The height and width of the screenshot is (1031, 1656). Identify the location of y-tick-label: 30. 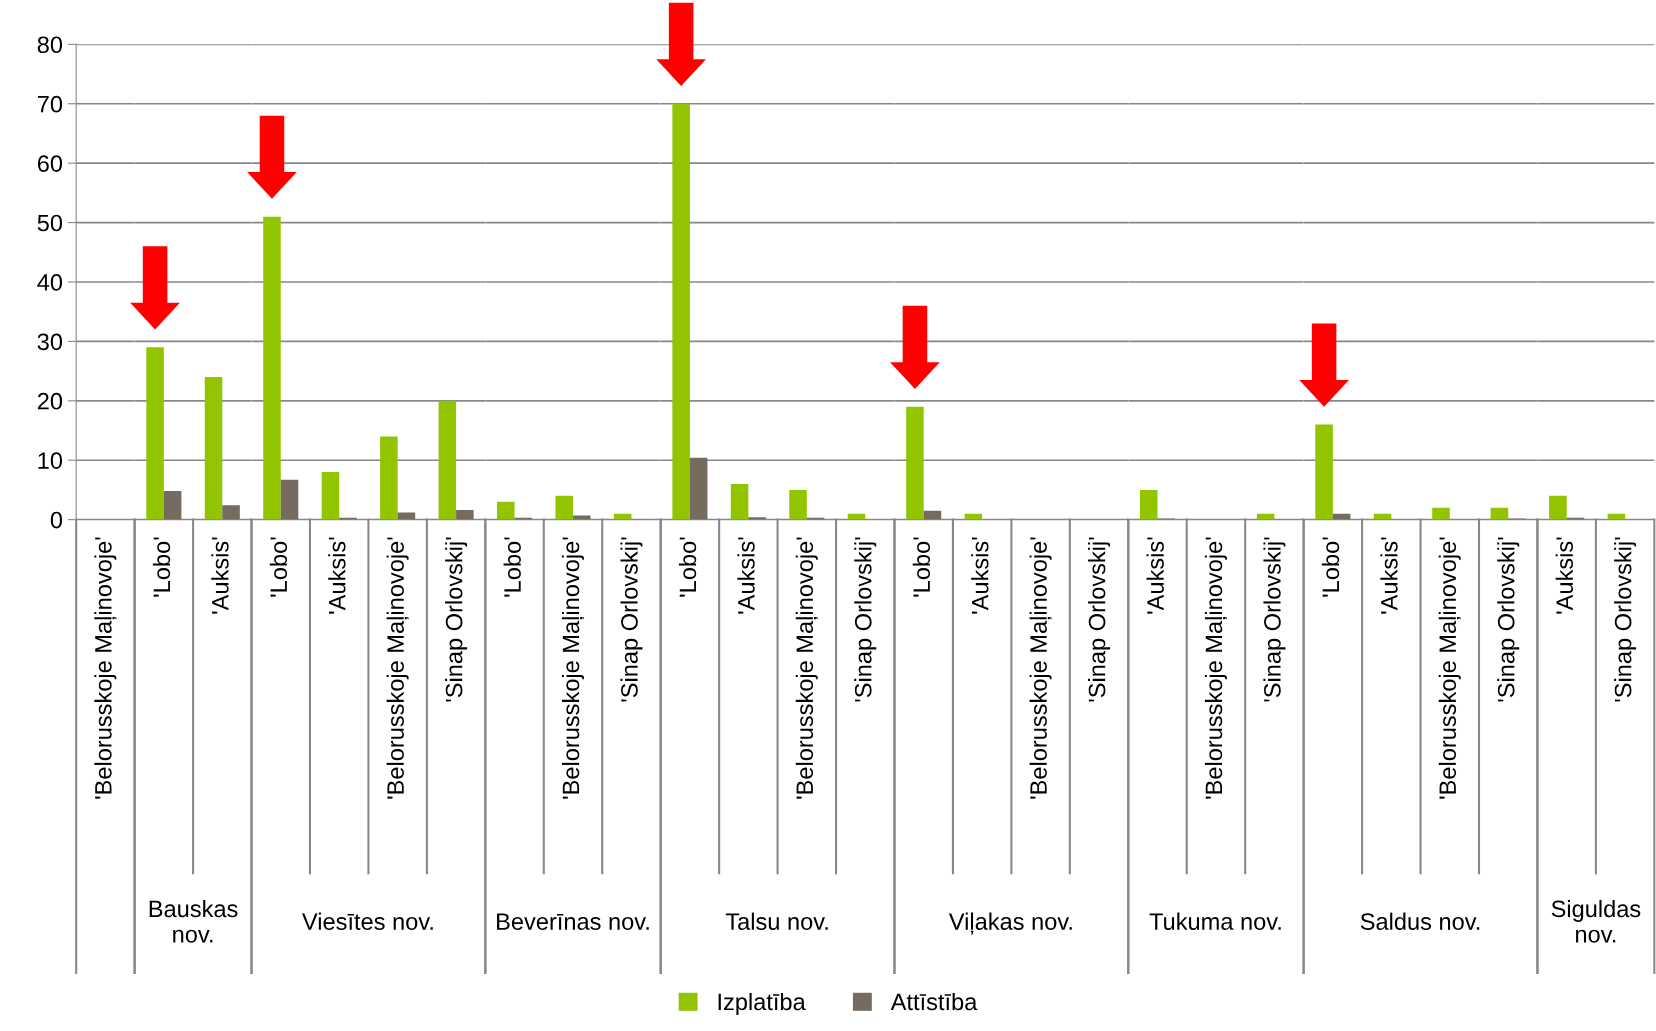
(50, 342).